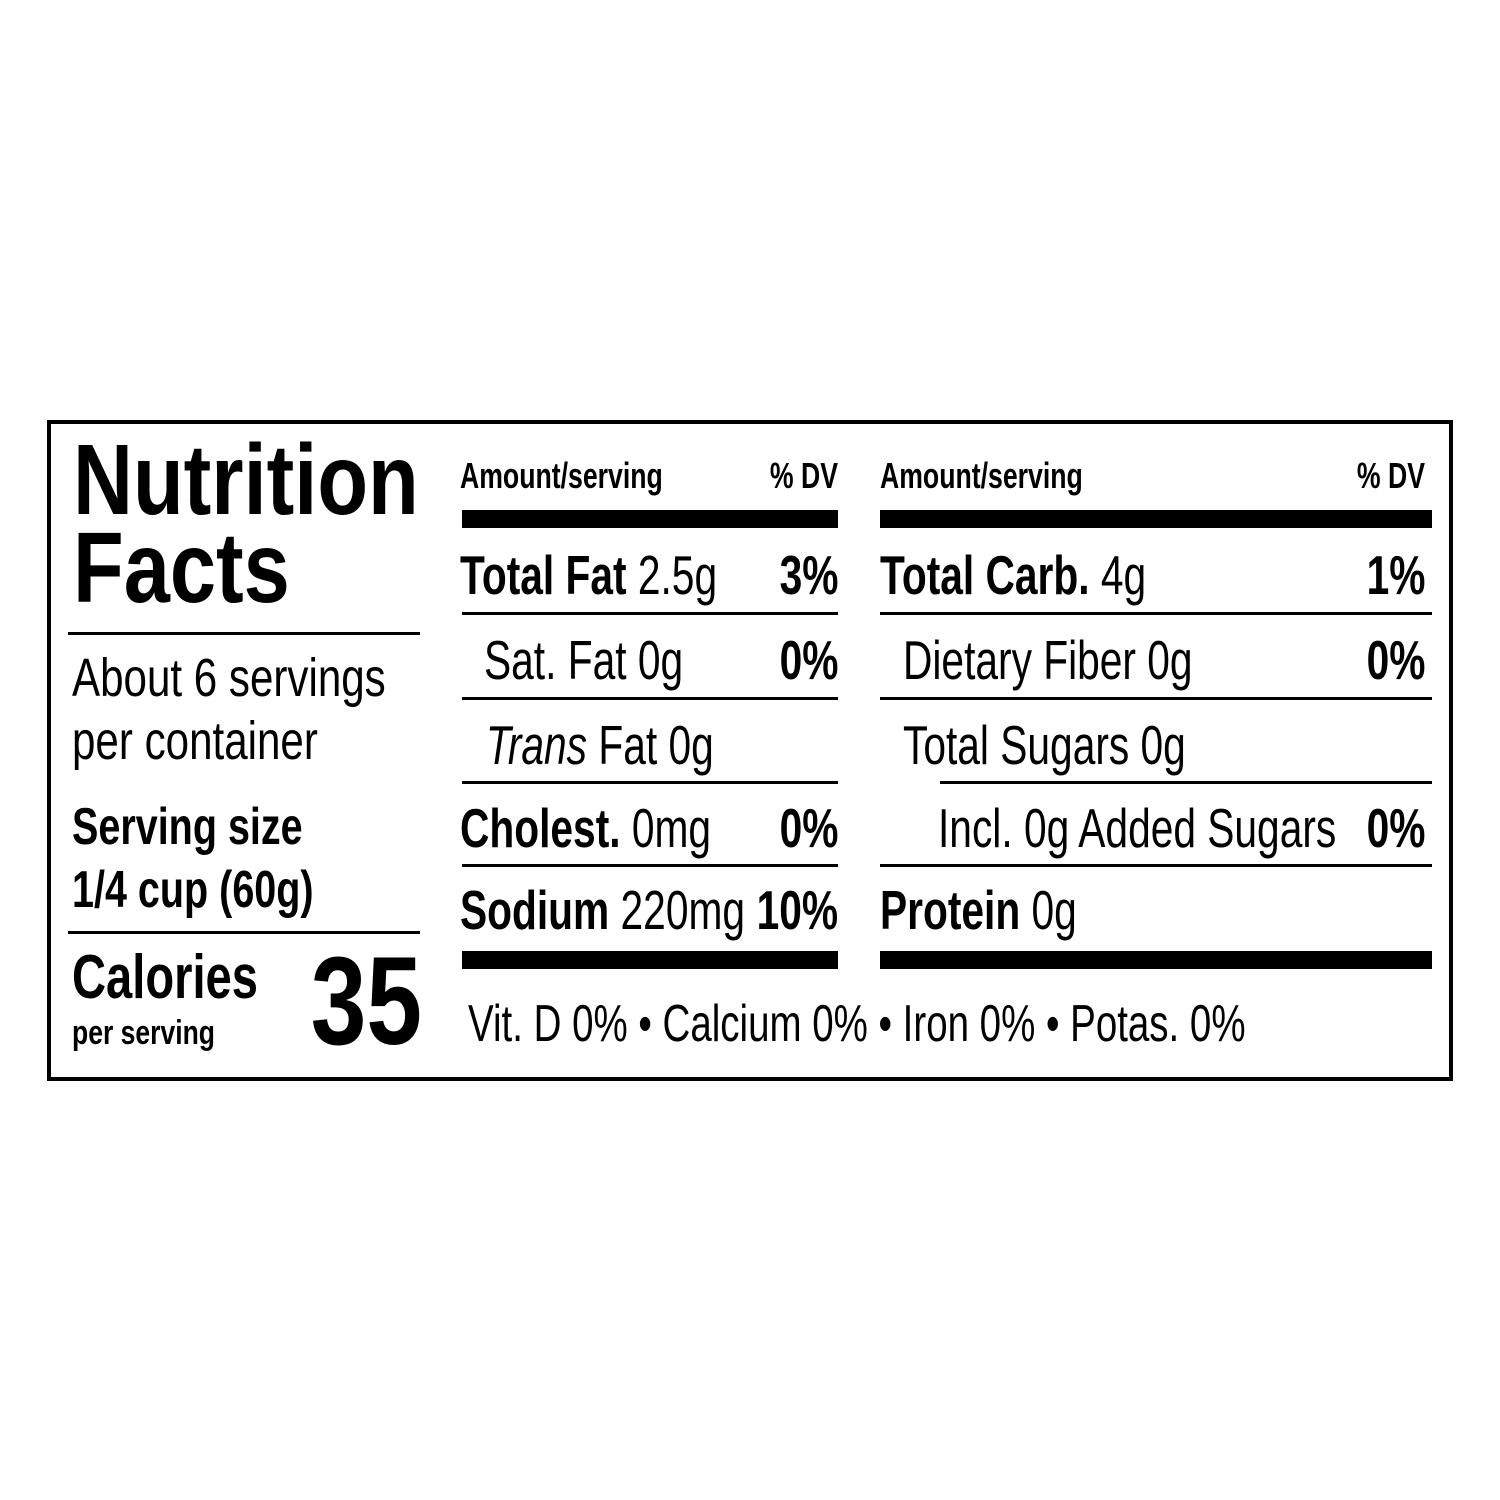  What do you see at coordinates (1044, 745) in the screenshot?
I see `nutrient-total-sugars: Total Sugars 0g` at bounding box center [1044, 745].